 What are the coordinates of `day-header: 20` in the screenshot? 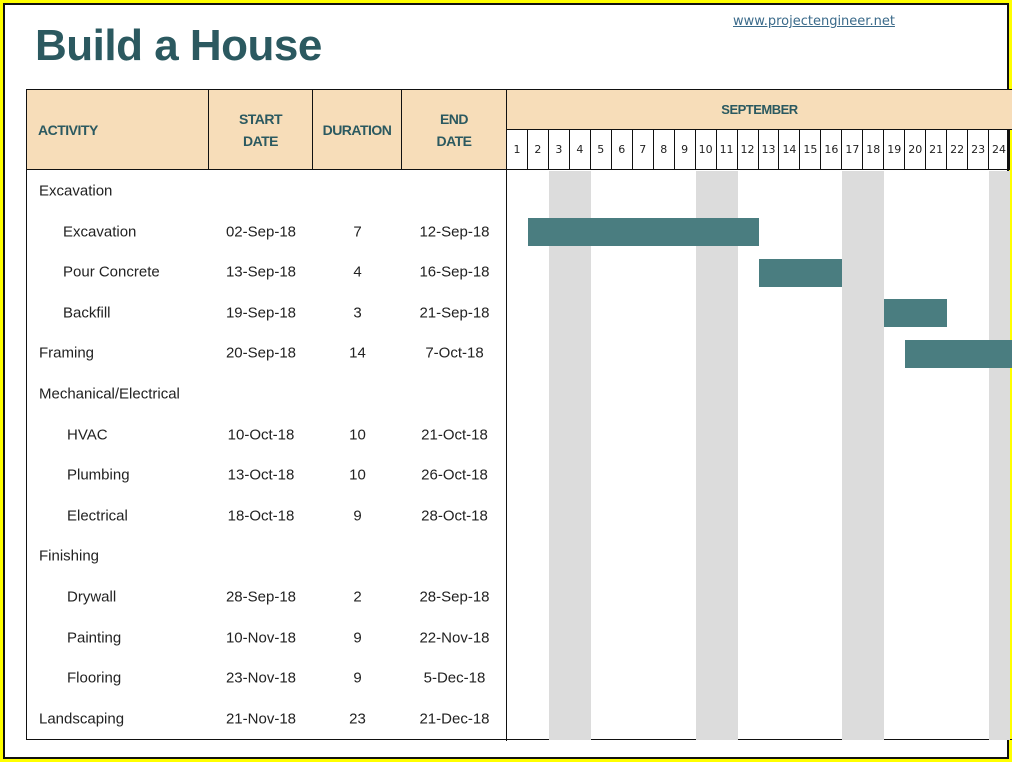 It's located at (916, 150).